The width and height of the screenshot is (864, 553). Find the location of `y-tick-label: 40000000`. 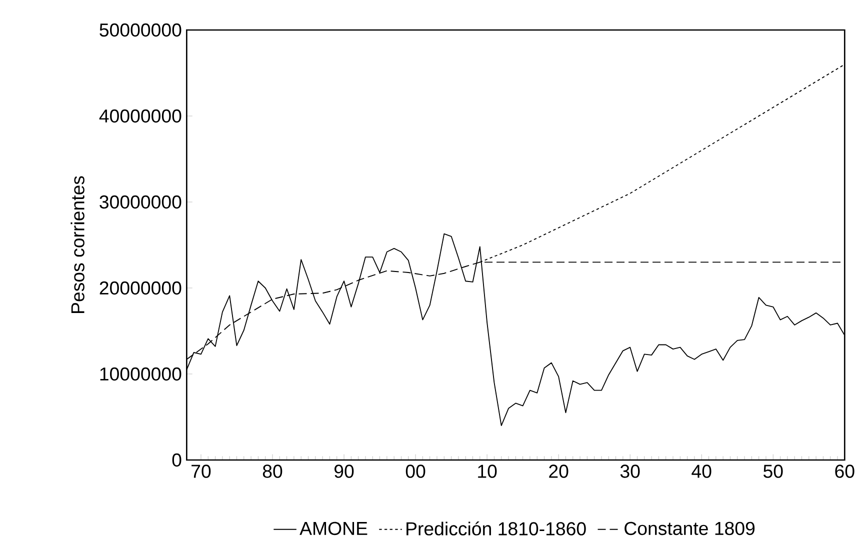

y-tick-label: 40000000 is located at coordinates (140, 116).